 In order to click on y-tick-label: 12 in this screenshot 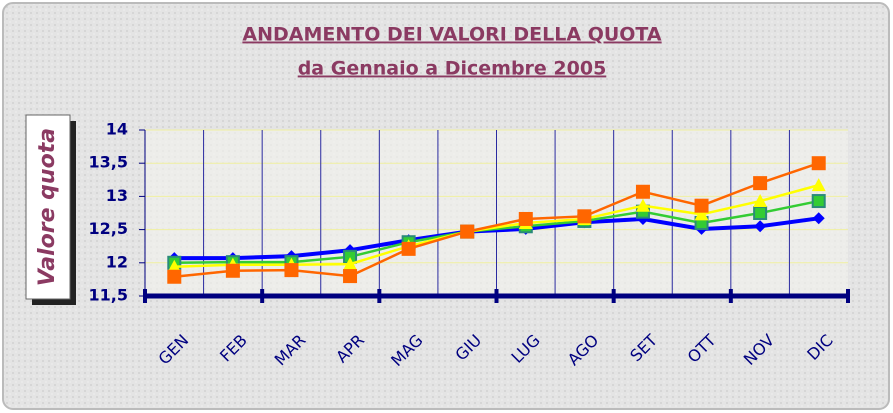, I will do `click(117, 261)`.